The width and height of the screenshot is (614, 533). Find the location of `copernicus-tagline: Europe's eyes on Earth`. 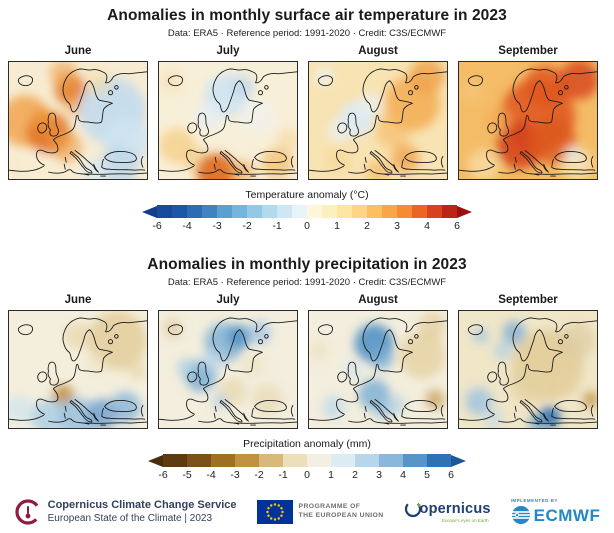

copernicus-tagline: Europe's eyes on Earth is located at coordinates (465, 521).